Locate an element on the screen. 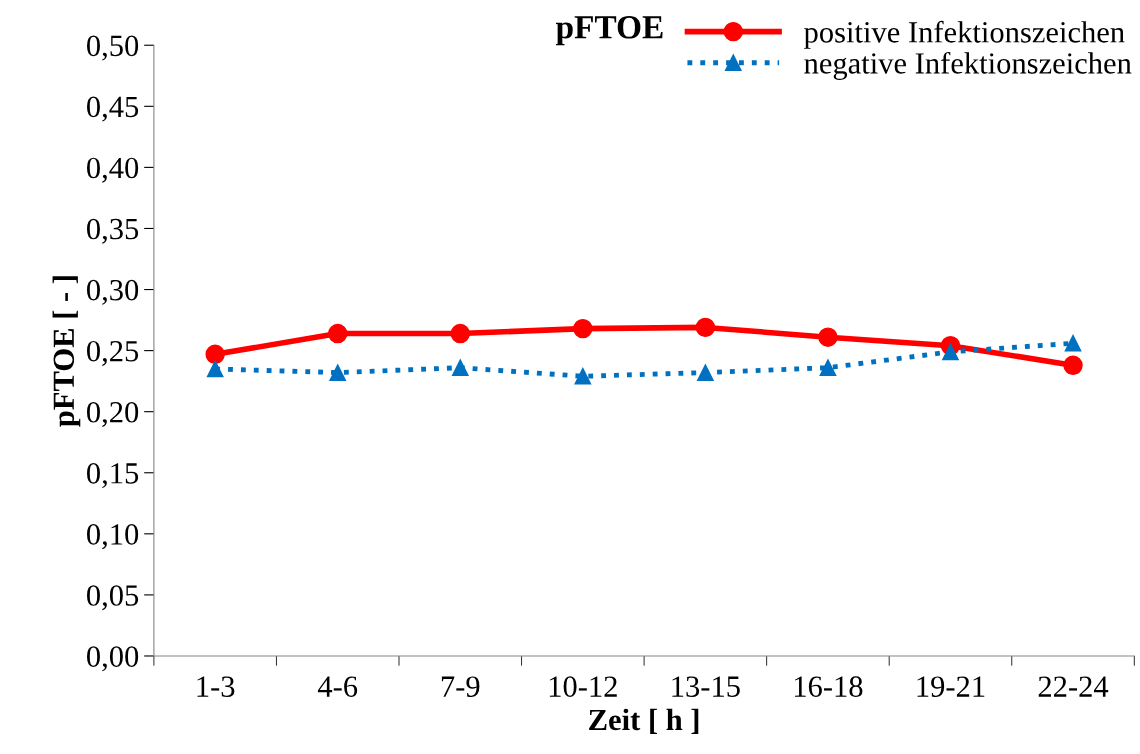 This screenshot has width=1140, height=754. y-tick-label: 0,25 is located at coordinates (113, 353).